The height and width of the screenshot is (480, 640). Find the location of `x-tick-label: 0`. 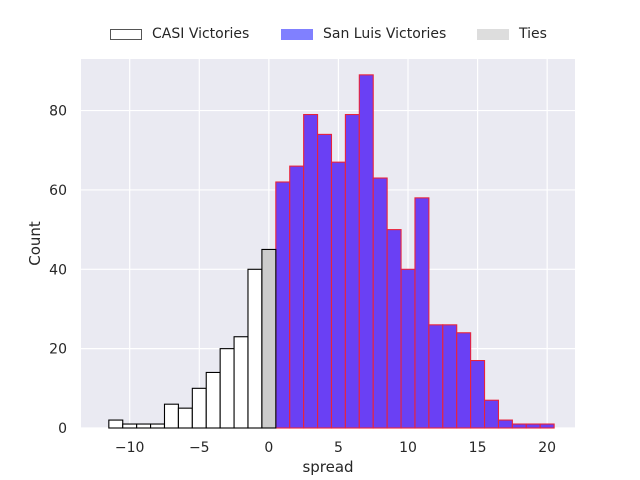

x-tick-label: 0 is located at coordinates (268, 448).